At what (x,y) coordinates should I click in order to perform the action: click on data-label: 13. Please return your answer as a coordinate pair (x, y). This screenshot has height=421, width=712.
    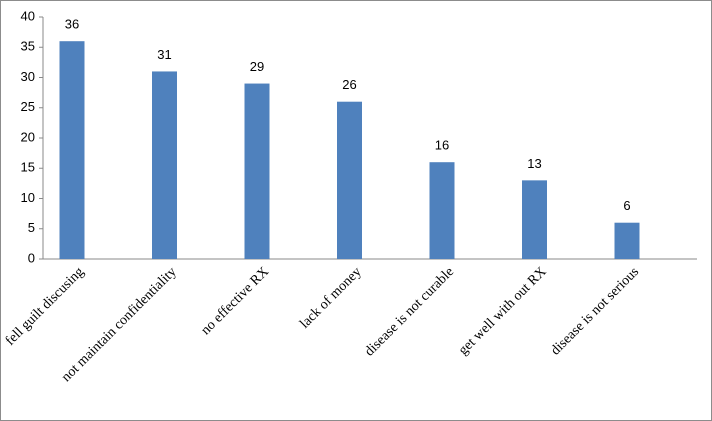
    Looking at the image, I should click on (534, 163).